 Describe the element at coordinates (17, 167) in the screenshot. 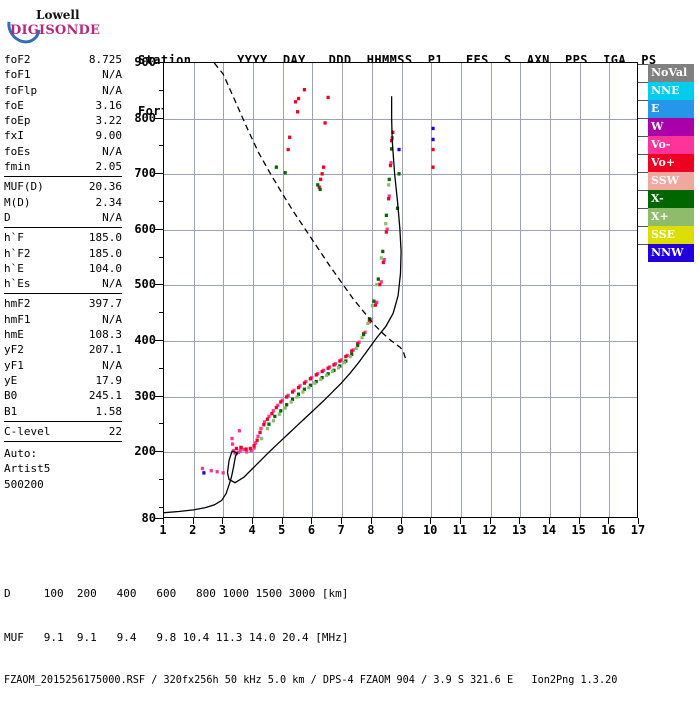

I see `param-key: fmin` at that location.